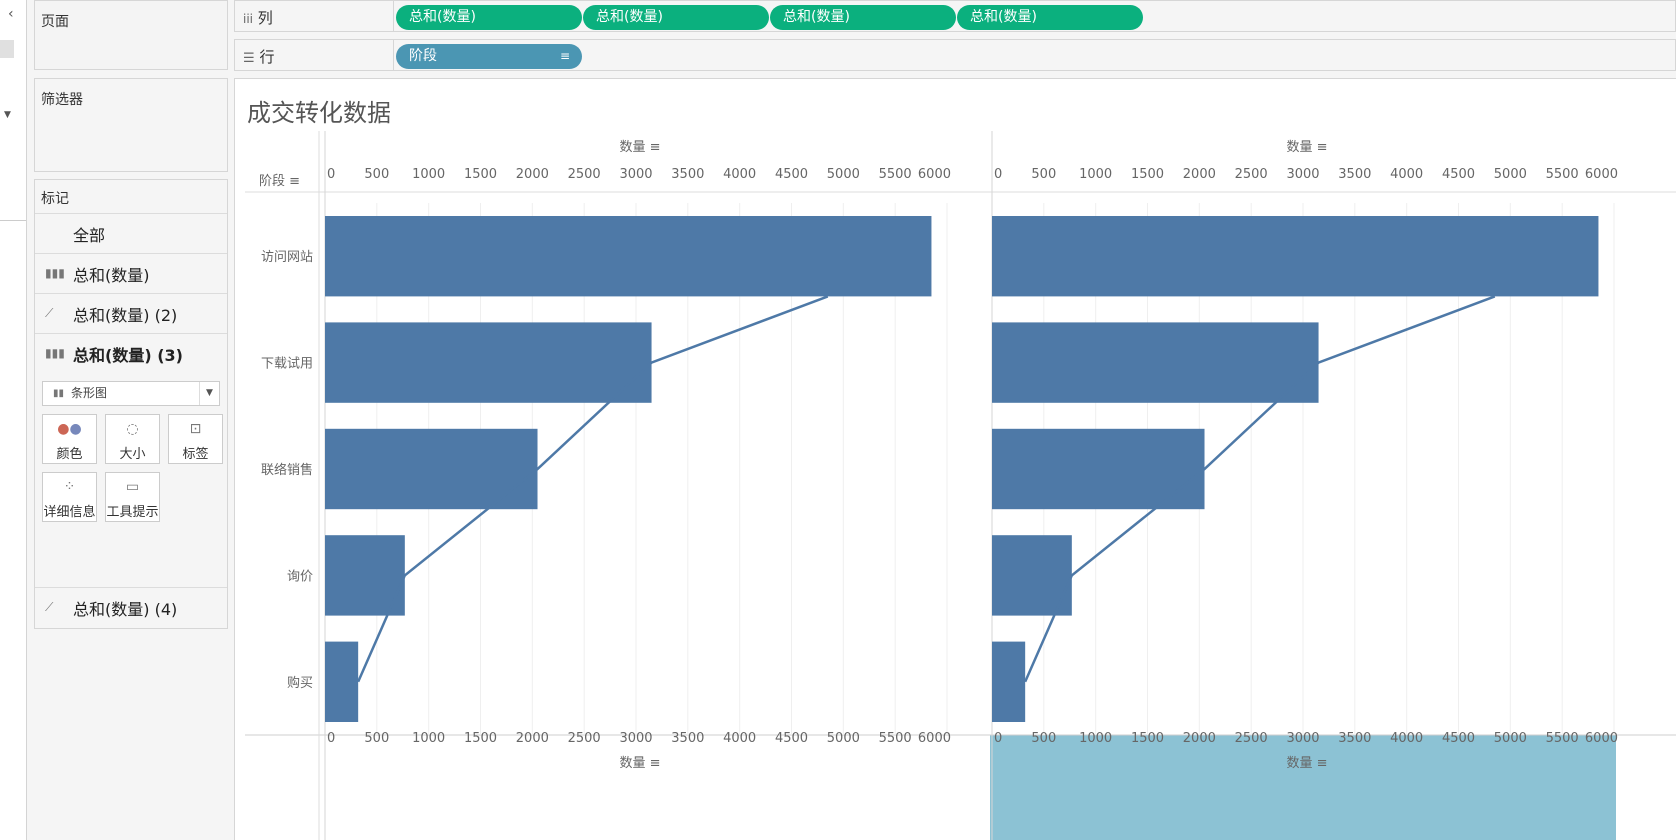 The image size is (1676, 840). I want to click on tick-label-top: 5000, so click(843, 174).